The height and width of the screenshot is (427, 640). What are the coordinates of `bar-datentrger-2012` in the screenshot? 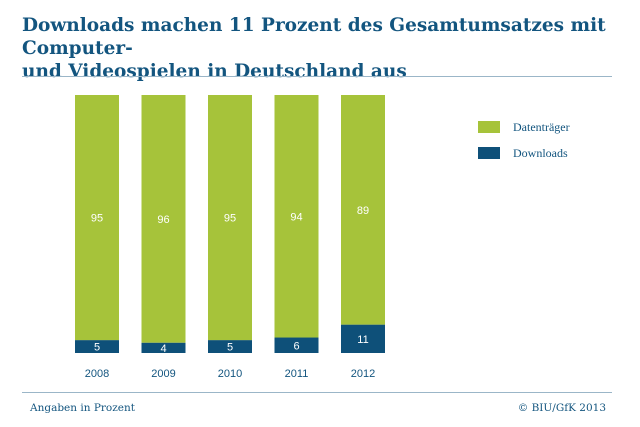 It's located at (363, 210).